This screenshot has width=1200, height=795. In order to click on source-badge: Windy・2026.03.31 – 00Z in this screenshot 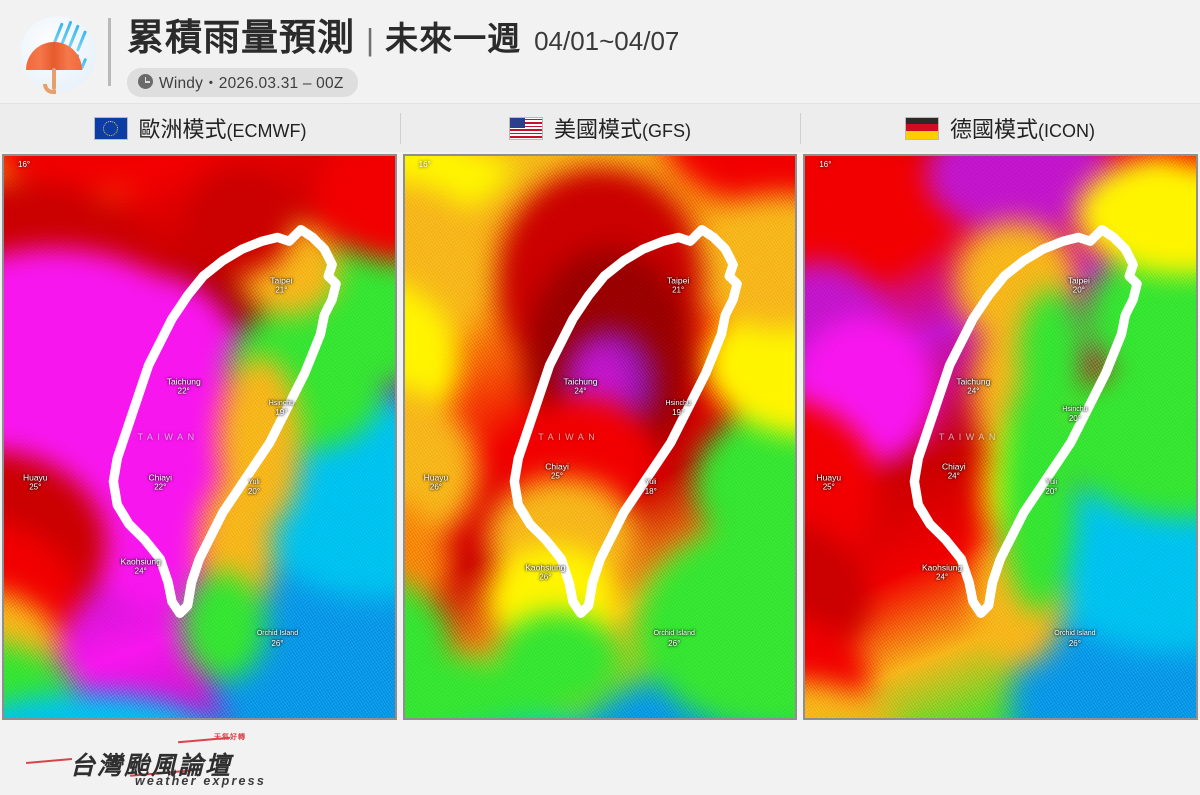, I will do `click(243, 82)`.